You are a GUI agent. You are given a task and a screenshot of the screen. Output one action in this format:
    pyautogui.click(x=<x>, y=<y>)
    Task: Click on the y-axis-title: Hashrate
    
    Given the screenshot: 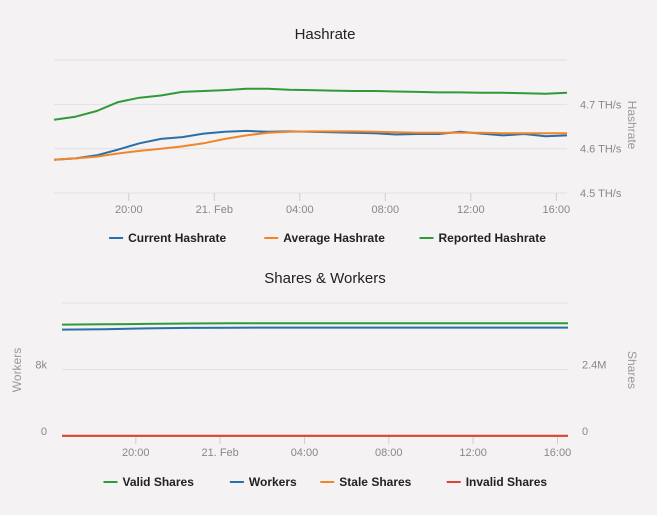 What is the action you would take?
    pyautogui.click(x=632, y=125)
    